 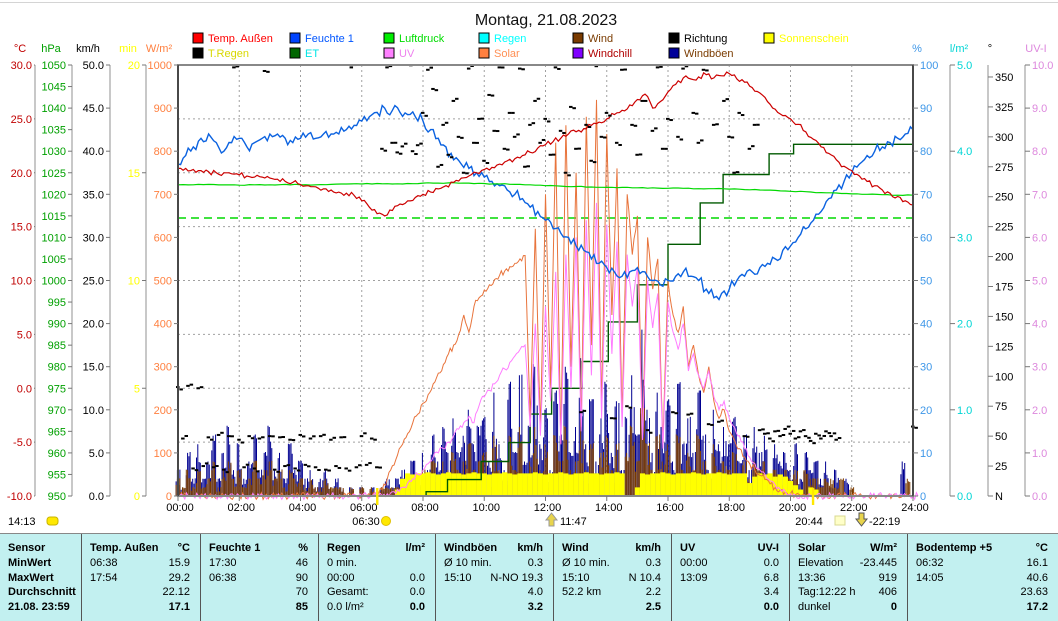 I want to click on astro-marker-time: 11:47, so click(x=573, y=522).